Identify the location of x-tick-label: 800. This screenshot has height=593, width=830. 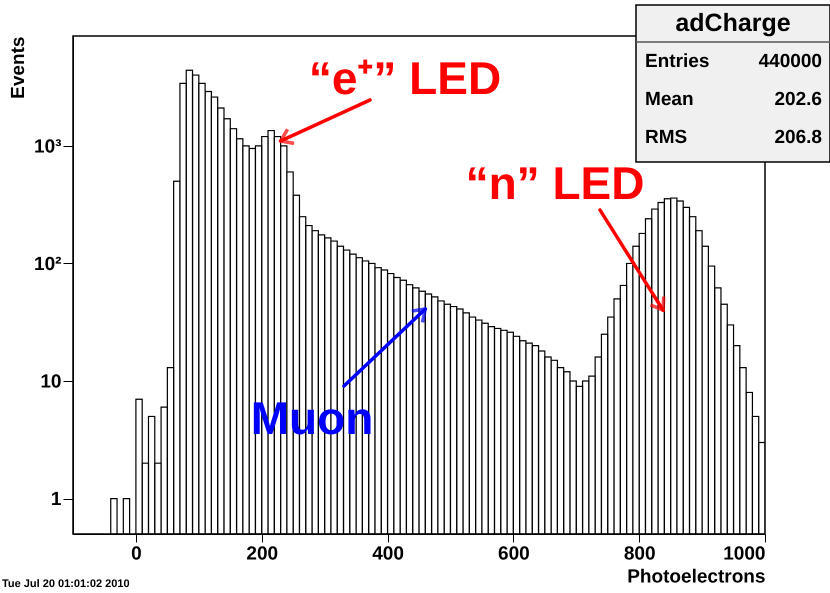
(640, 554).